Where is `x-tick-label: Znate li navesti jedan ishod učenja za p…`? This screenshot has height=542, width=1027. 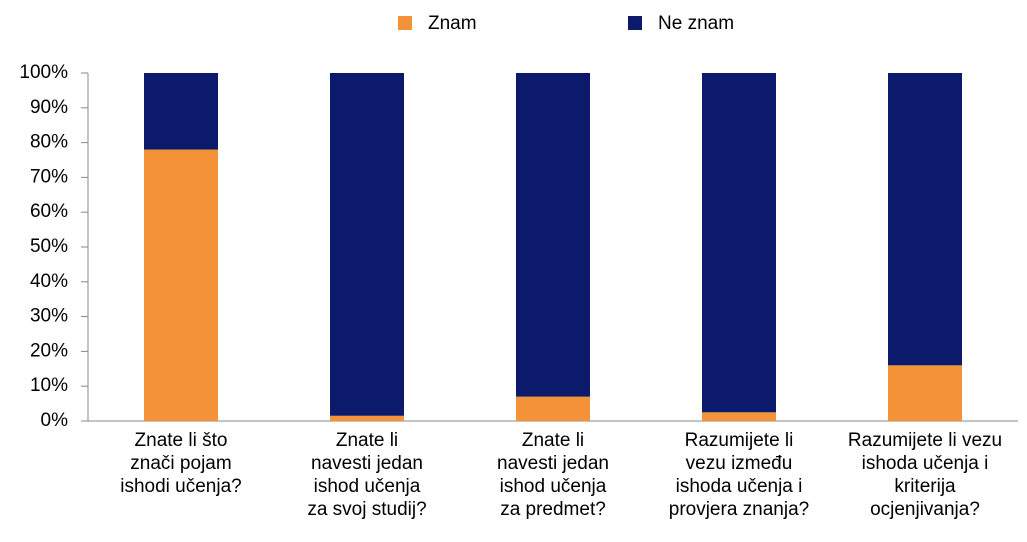
x-tick-label: Znate li navesti jedan ishod učenja za p… is located at coordinates (553, 475).